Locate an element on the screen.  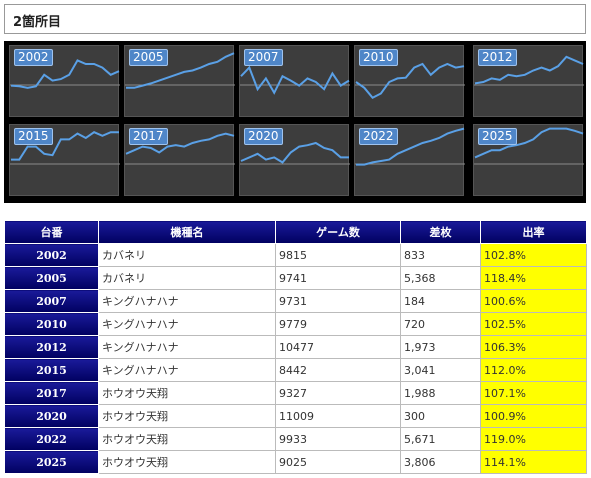
graph-thumbnail: 2002 is located at coordinates (64, 81).